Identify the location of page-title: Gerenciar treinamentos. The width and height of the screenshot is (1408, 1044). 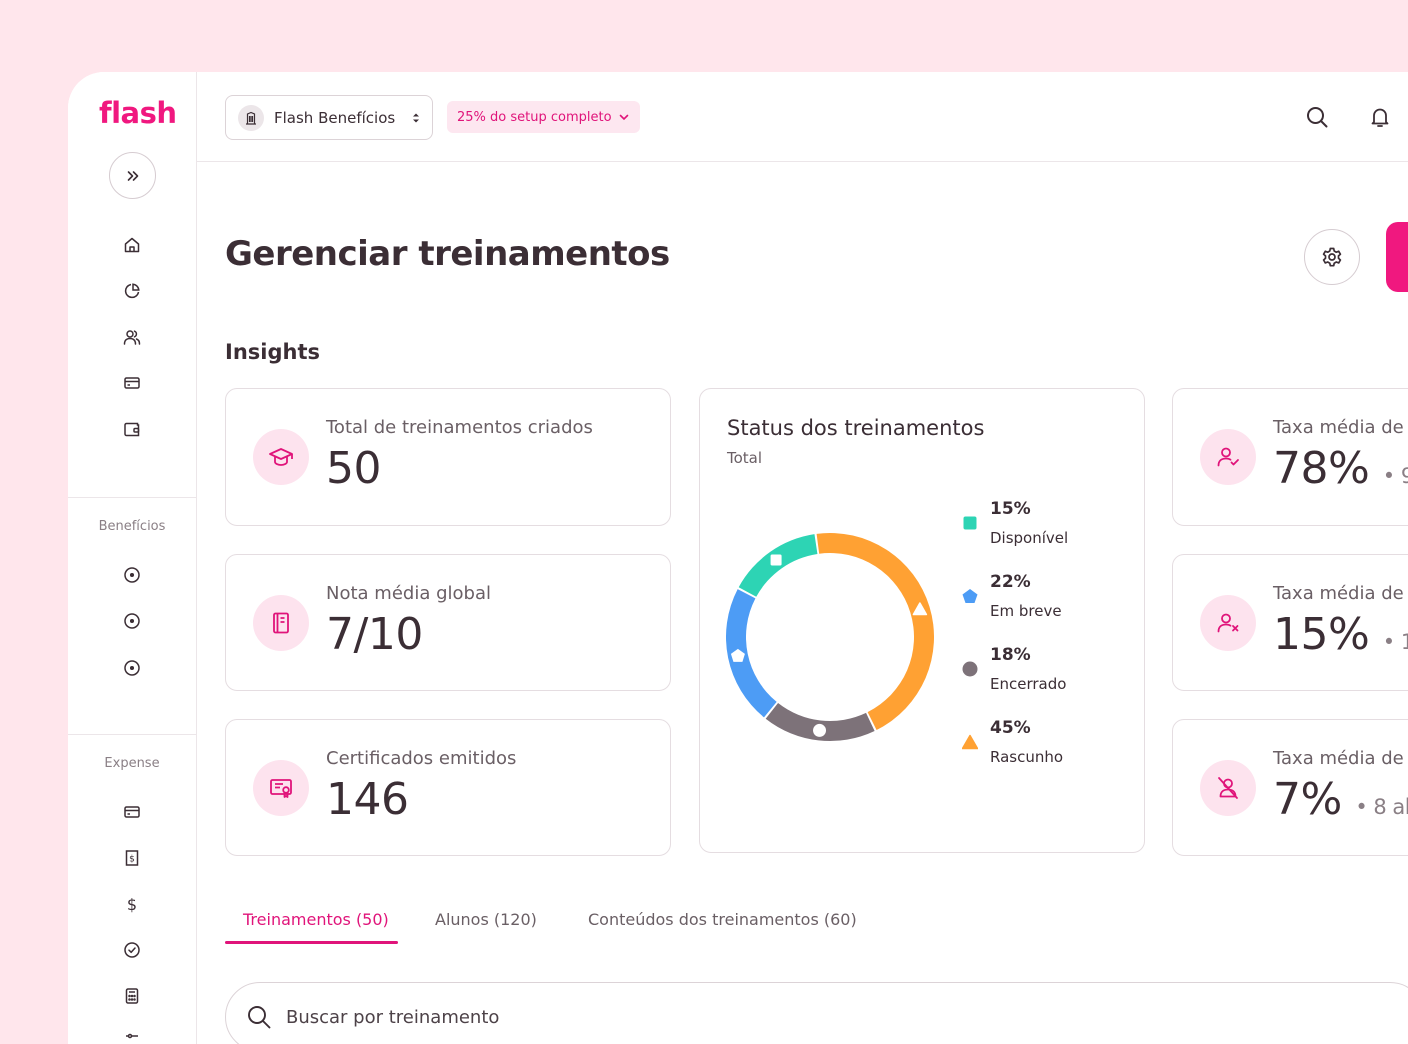
(447, 254).